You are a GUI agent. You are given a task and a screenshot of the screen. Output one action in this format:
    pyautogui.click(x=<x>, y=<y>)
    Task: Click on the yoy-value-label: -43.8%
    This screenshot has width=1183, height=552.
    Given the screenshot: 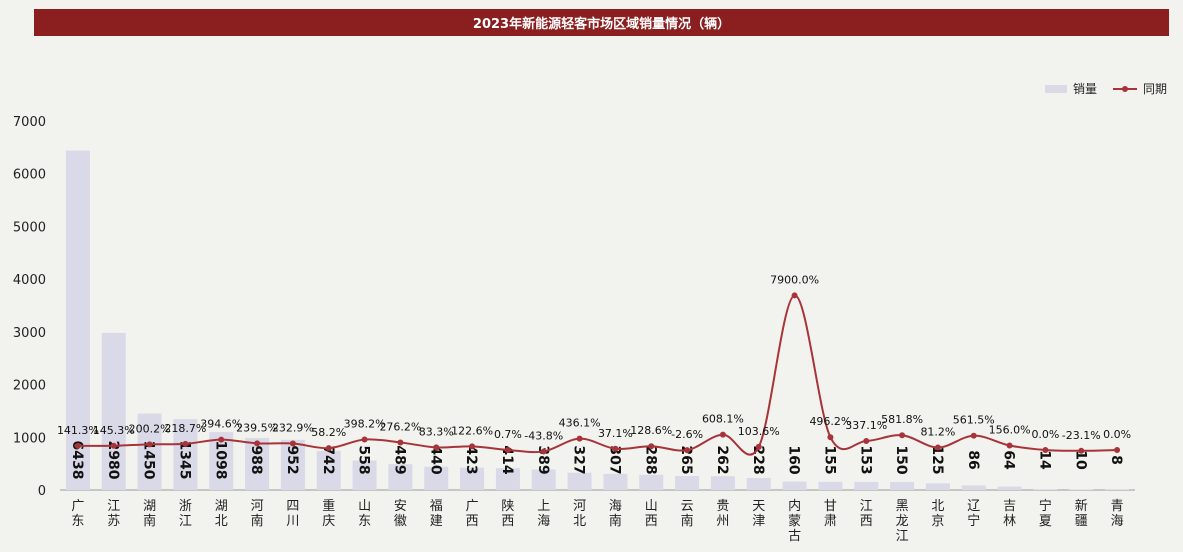 What is the action you would take?
    pyautogui.click(x=543, y=435)
    